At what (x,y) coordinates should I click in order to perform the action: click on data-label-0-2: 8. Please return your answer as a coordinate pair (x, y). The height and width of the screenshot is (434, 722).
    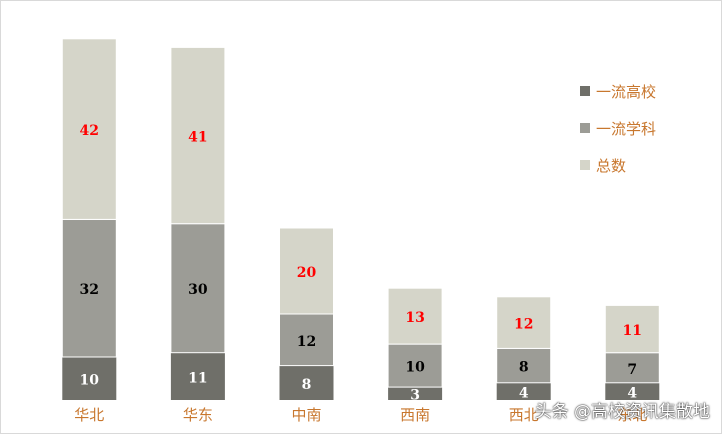
    Looking at the image, I should click on (307, 385).